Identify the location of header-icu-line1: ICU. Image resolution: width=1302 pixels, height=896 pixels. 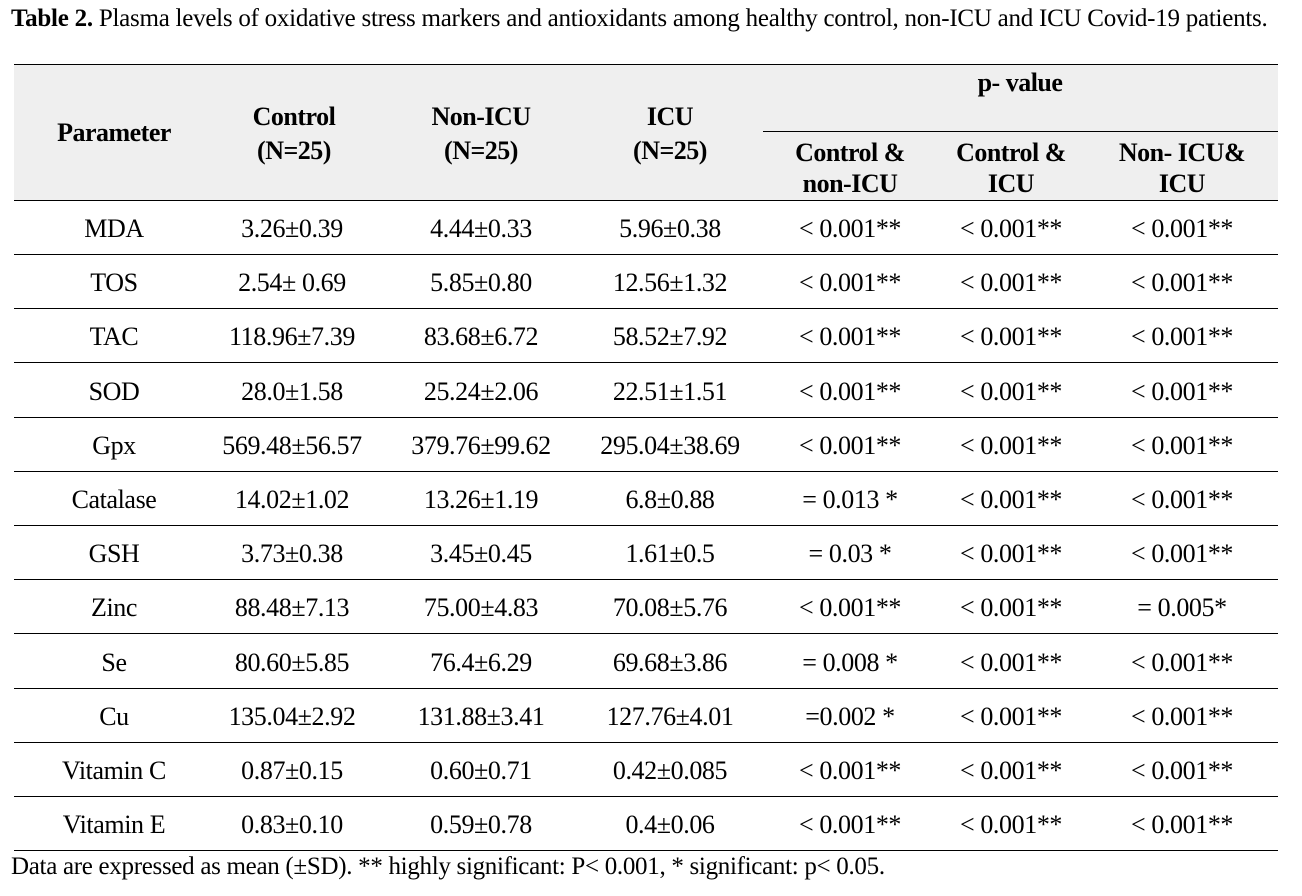
(670, 116).